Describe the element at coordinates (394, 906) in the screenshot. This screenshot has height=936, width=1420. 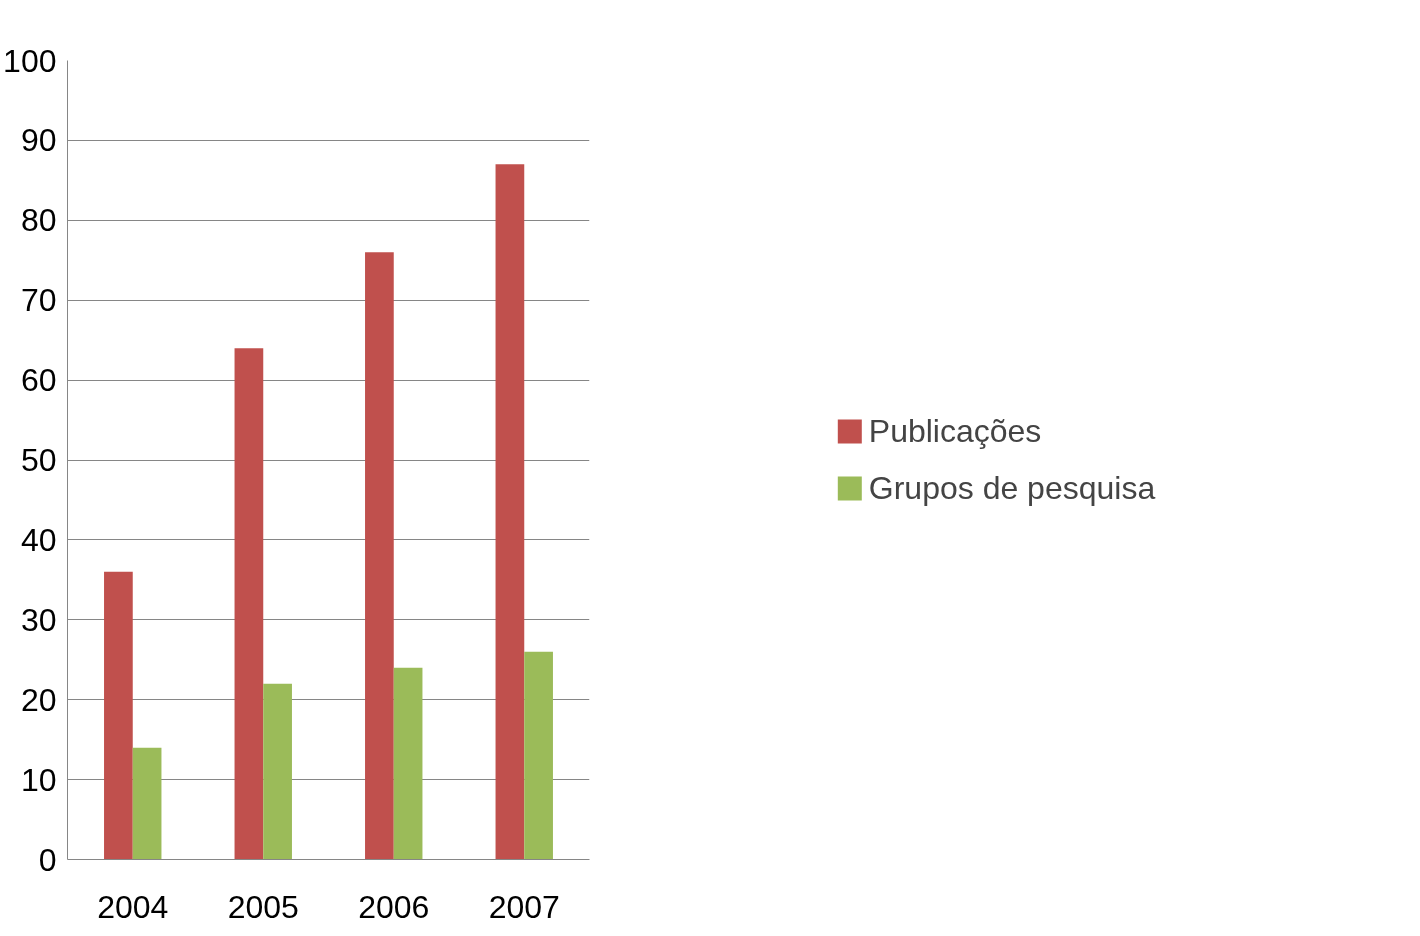
I see `x-tick-label: 2006` at that location.